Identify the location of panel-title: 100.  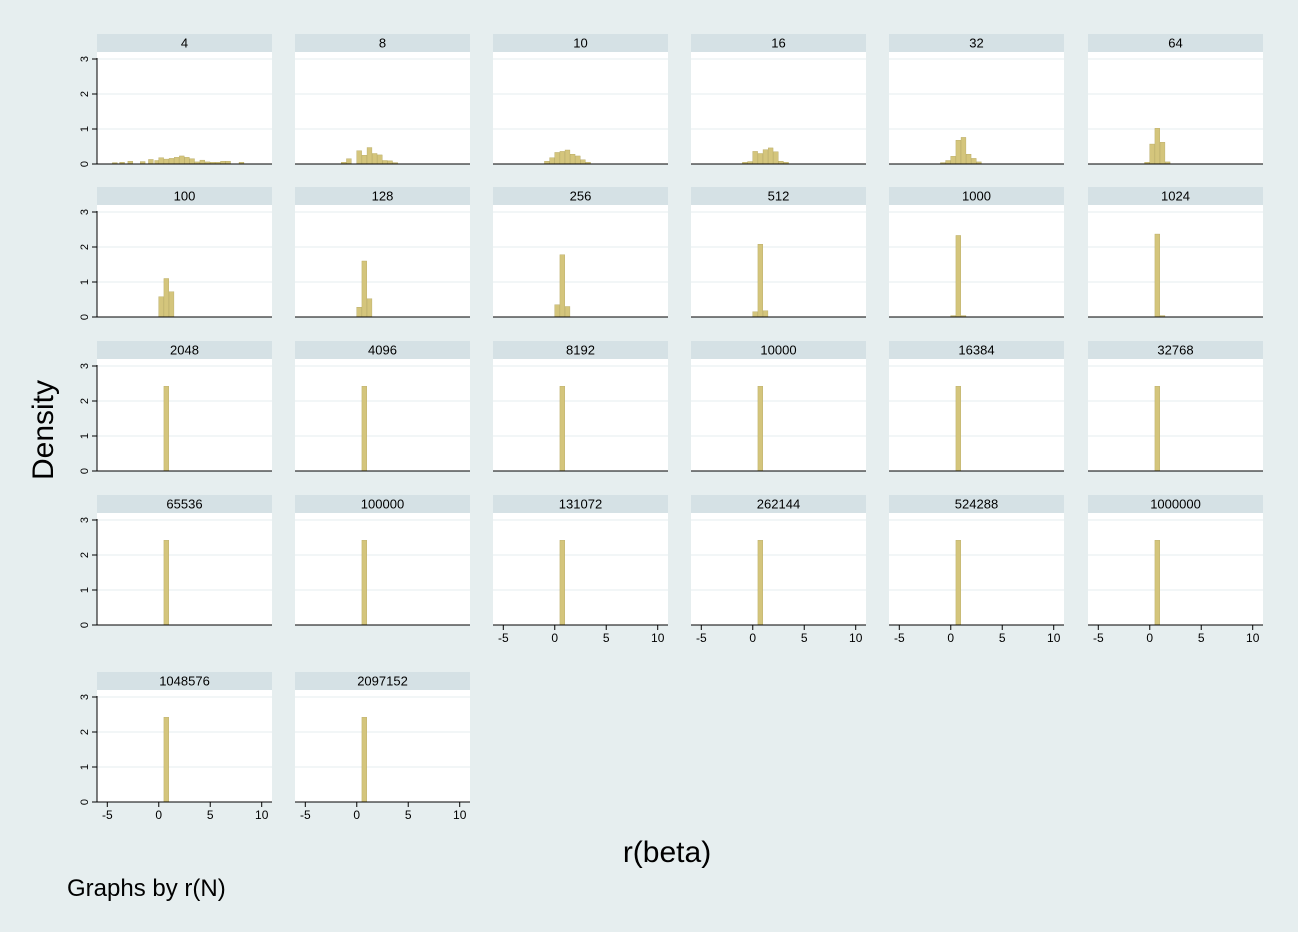
(185, 196).